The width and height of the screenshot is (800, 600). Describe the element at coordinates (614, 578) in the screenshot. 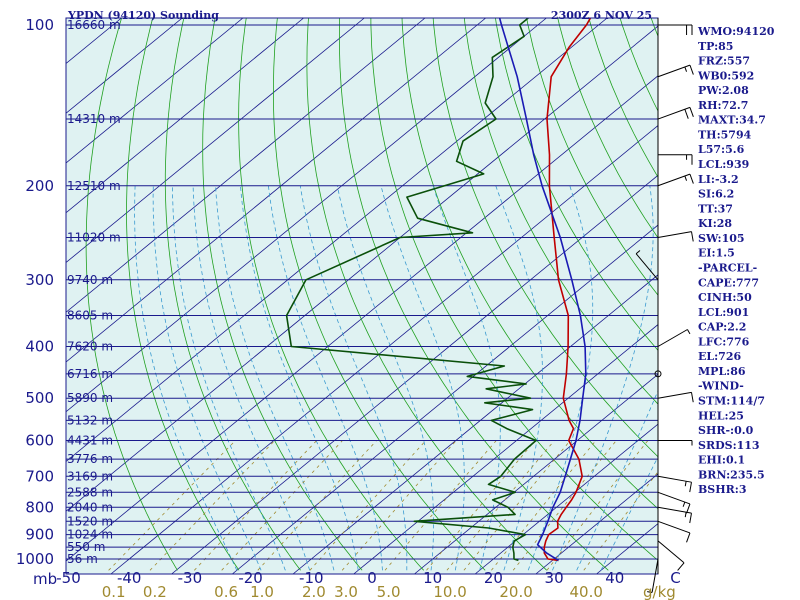

I see `temperature-tick-label: 40` at that location.